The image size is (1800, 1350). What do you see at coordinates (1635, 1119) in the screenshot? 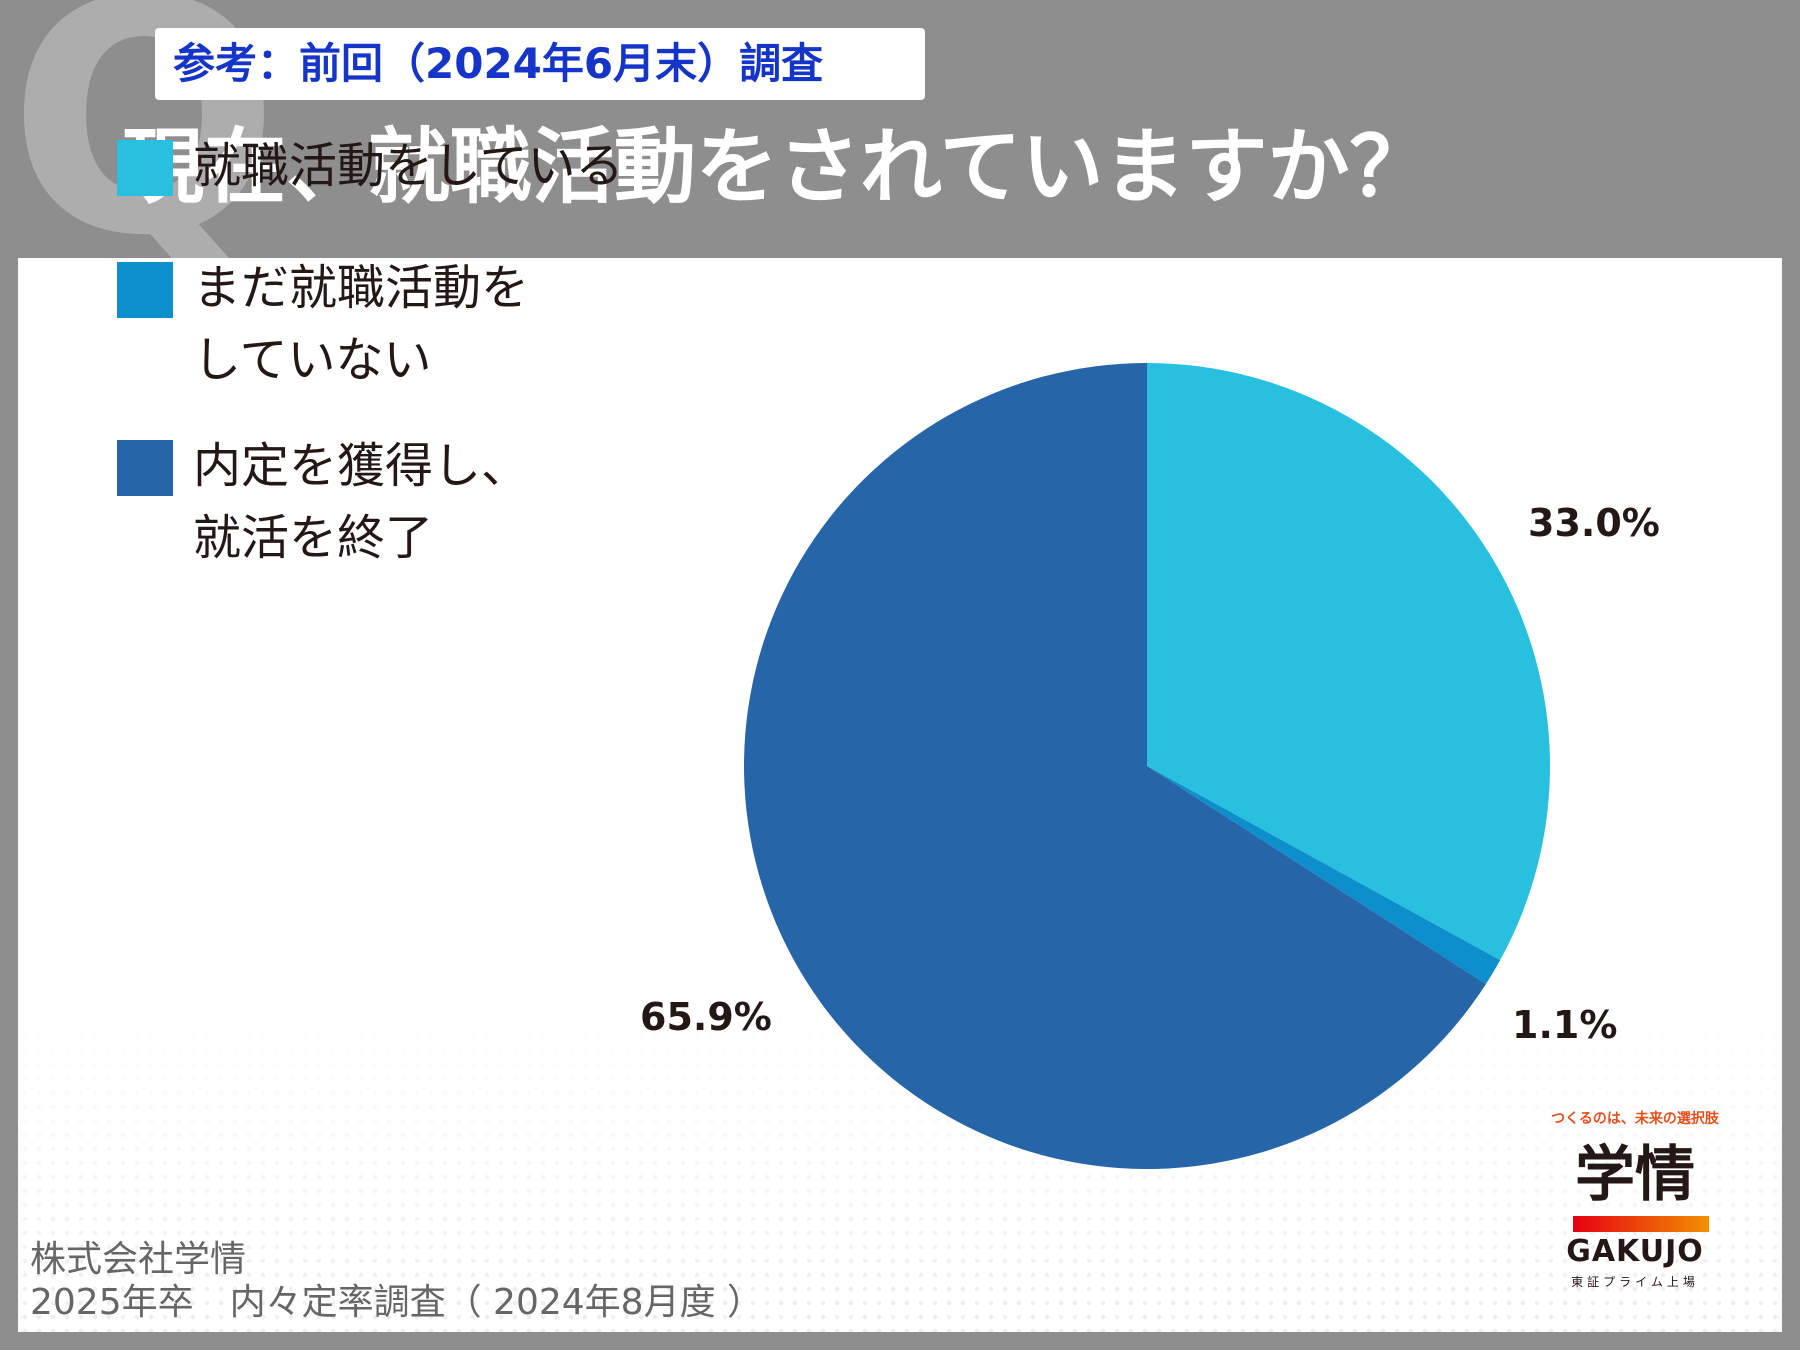
I see `logo-tagline: つくるのは、未来の選択肢` at bounding box center [1635, 1119].